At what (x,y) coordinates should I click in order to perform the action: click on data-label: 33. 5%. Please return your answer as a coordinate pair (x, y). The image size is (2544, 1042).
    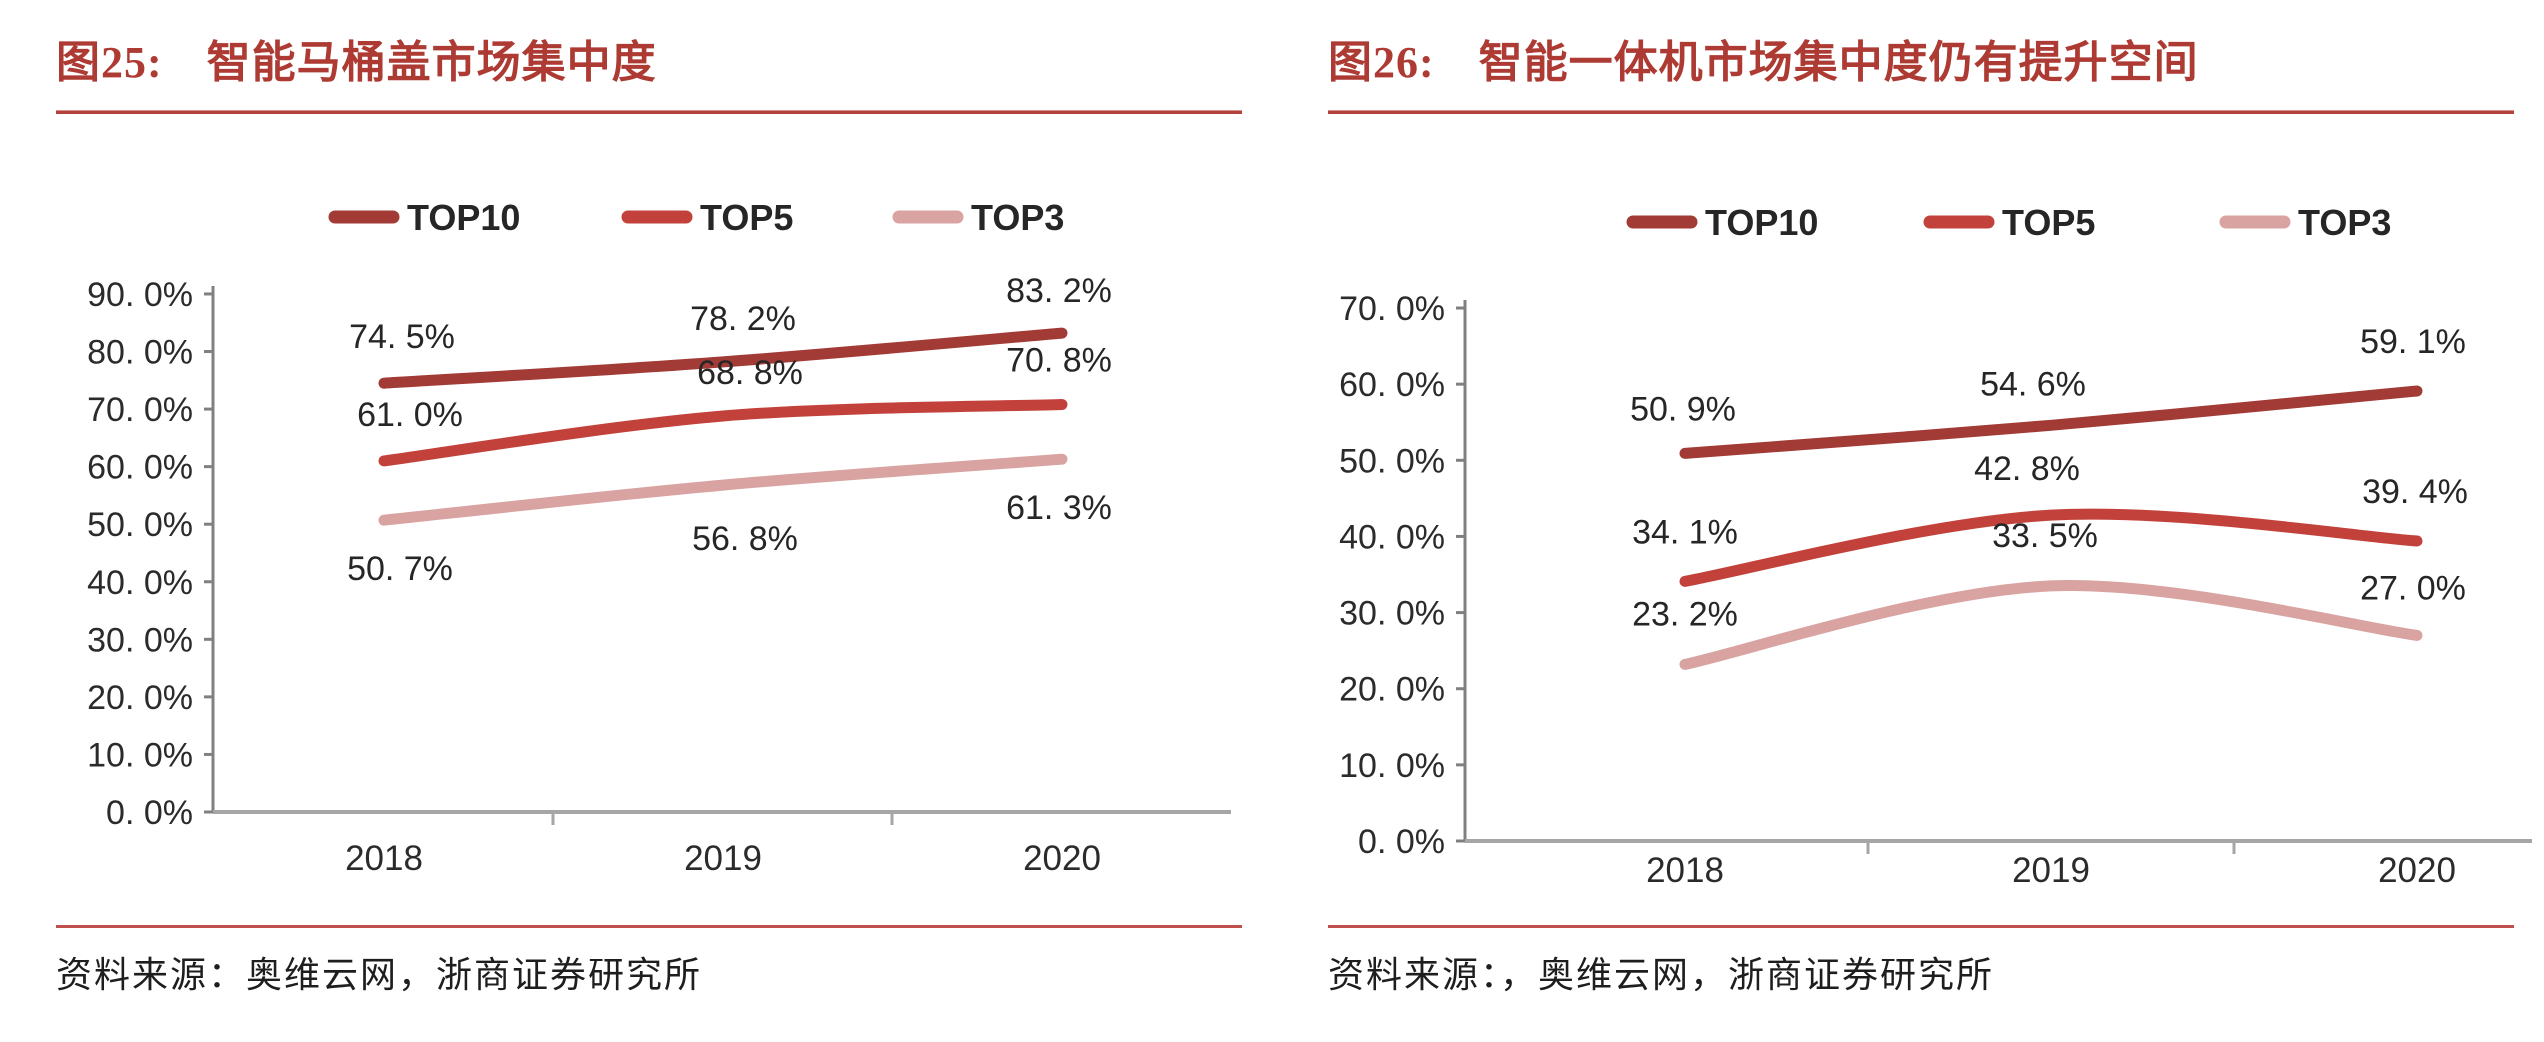
    Looking at the image, I should click on (2045, 536).